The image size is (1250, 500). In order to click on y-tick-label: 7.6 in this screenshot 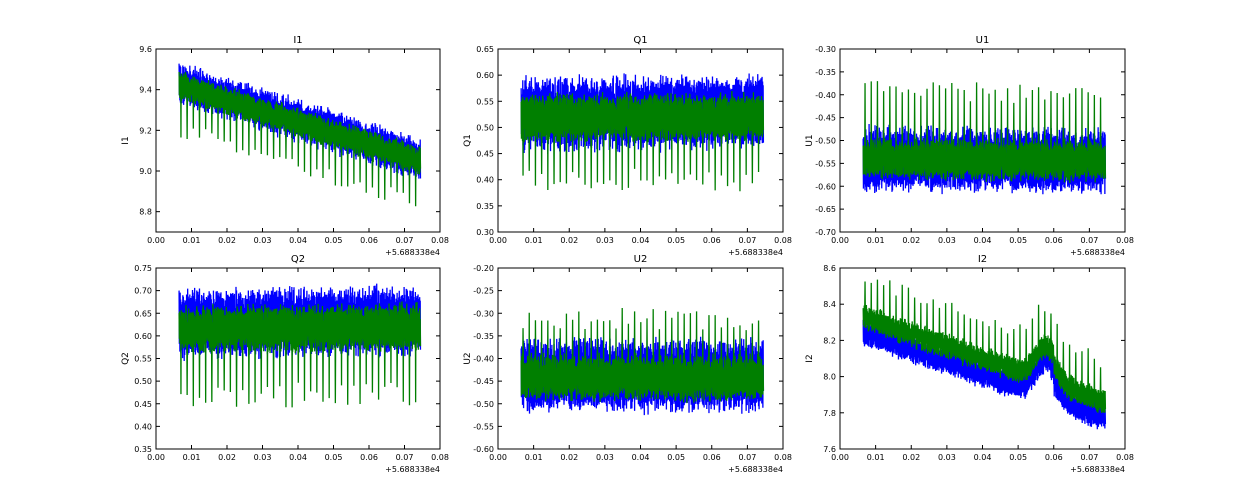, I will do `click(829, 449)`.